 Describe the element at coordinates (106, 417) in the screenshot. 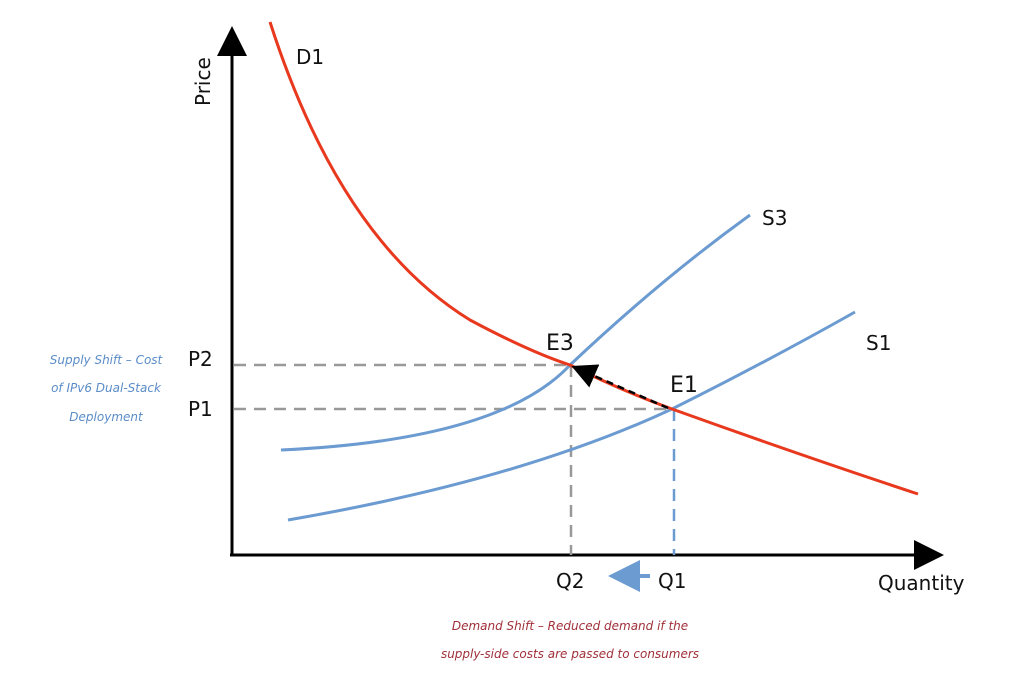

I see `supply-shift-note-line3: Deployment` at that location.